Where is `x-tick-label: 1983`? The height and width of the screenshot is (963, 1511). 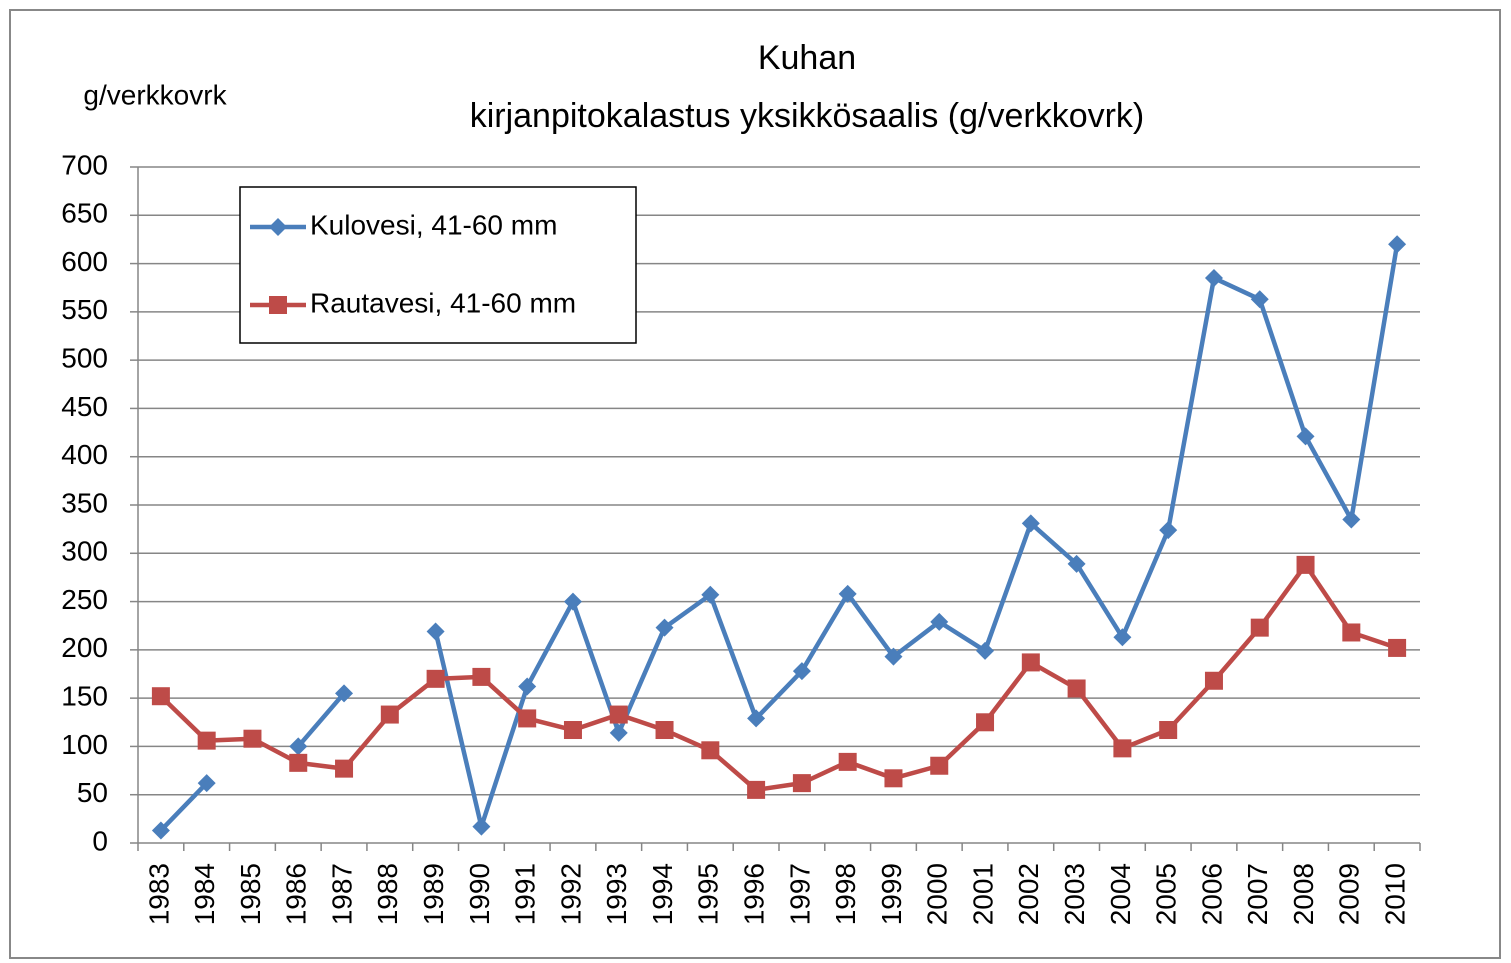 x-tick-label: 1983 is located at coordinates (158, 894).